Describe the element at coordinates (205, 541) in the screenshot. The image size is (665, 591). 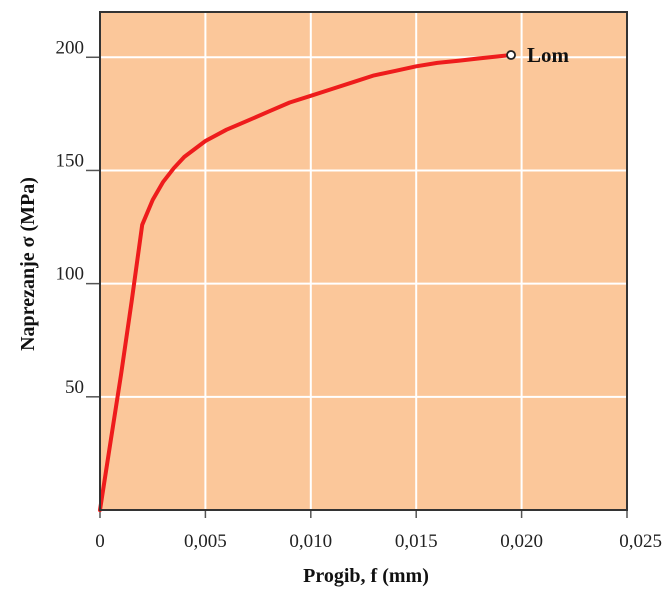
I see `x-tick-label: 0,005` at that location.